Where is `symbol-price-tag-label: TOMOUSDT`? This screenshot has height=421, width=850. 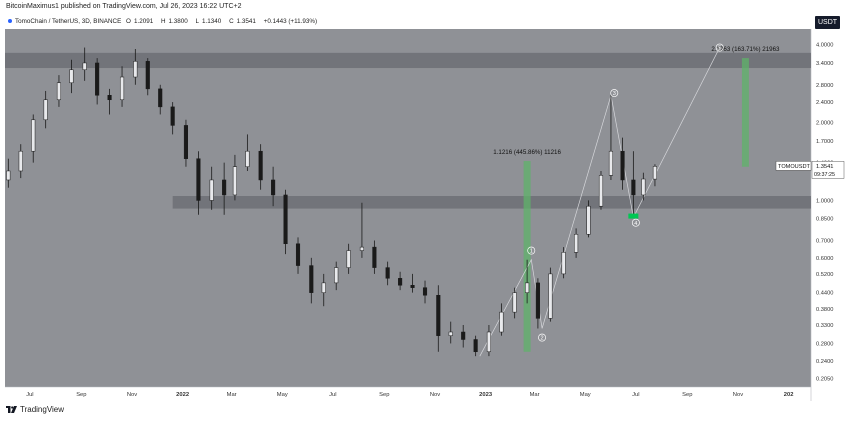 symbol-price-tag-label: TOMOUSDT is located at coordinates (794, 167).